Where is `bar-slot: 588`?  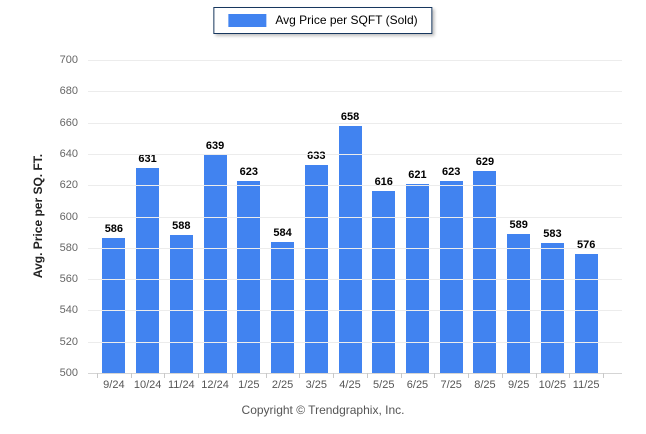 bar-slot: 588 is located at coordinates (181, 216).